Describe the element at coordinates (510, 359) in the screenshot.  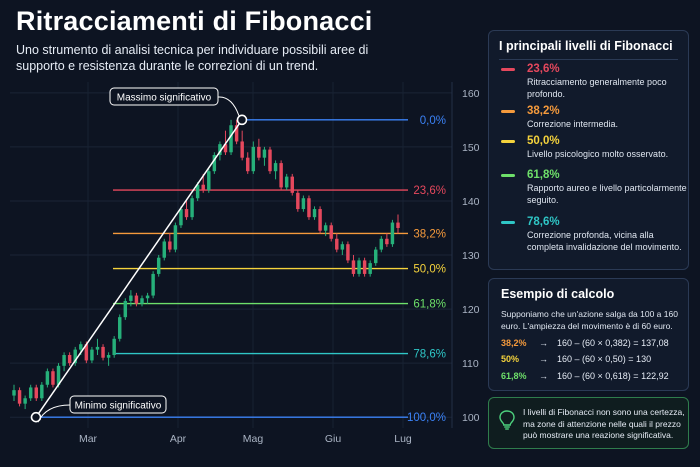
I see `calc-percent: 50%` at that location.